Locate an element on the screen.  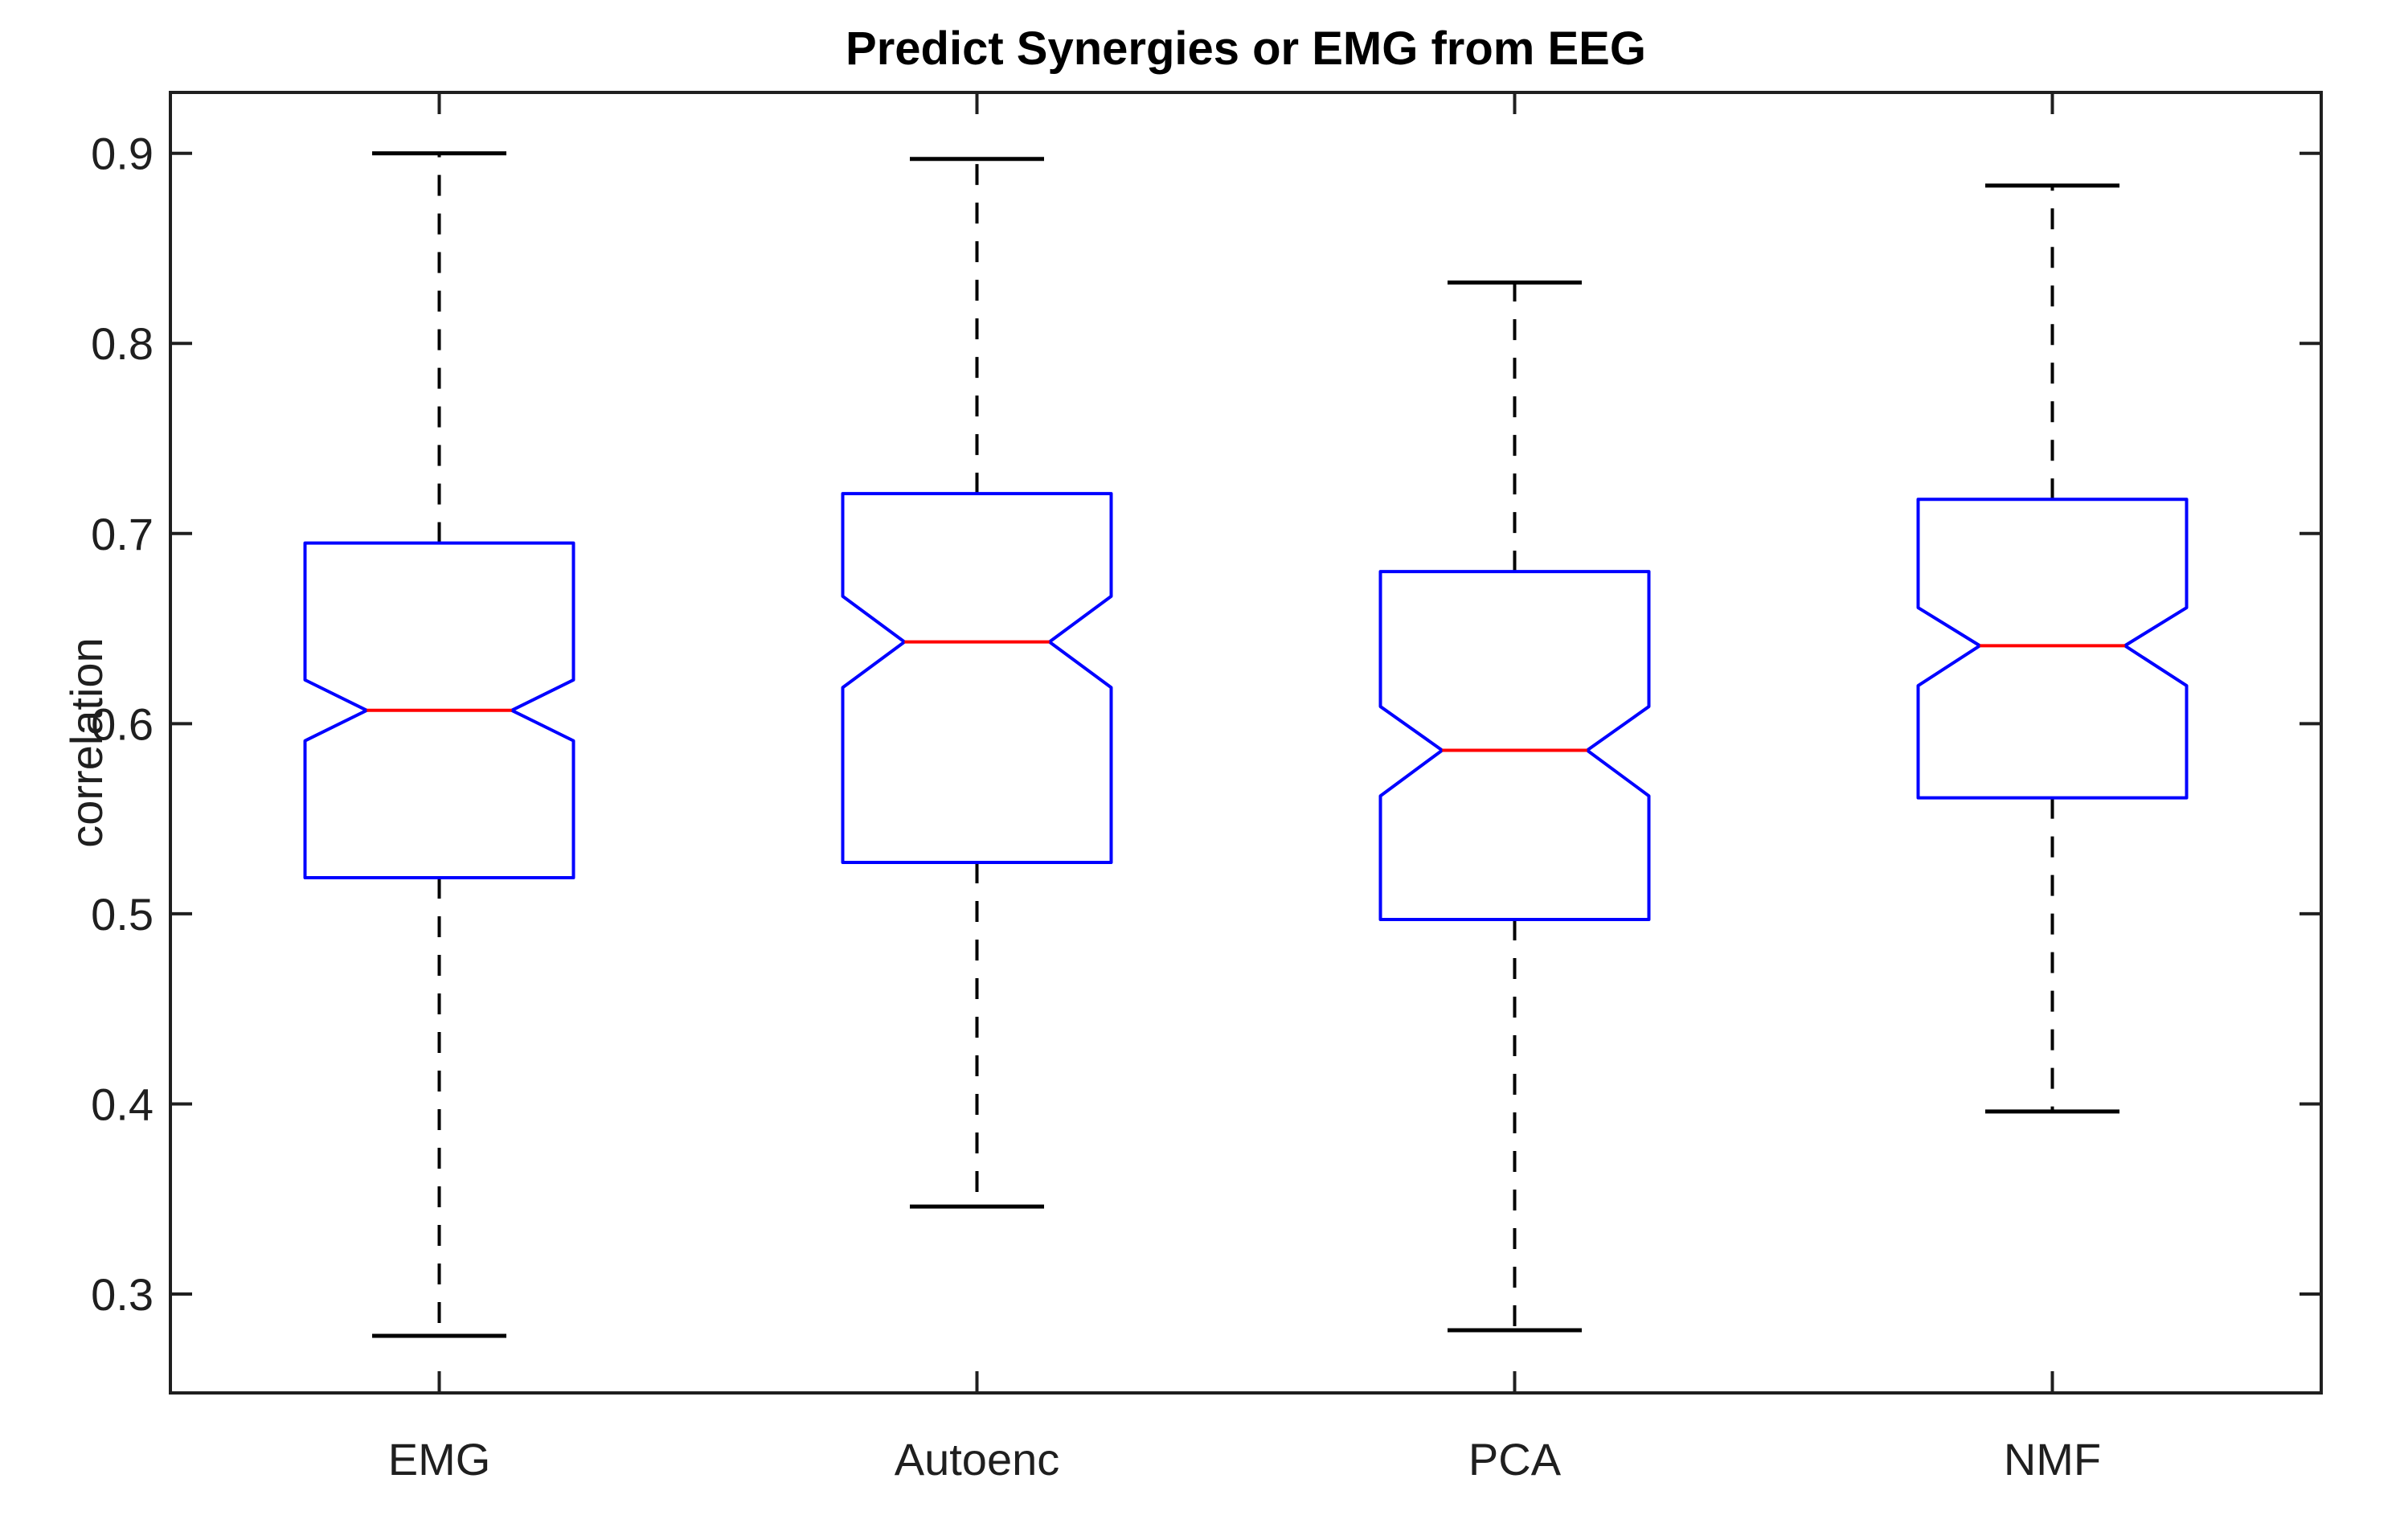
x-tick-label: PCA is located at coordinates (1515, 1460).